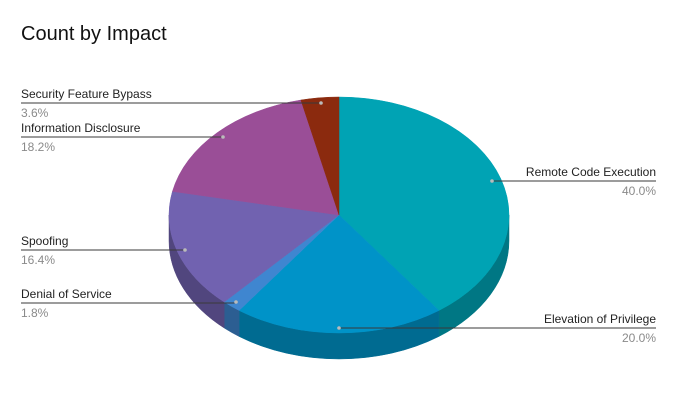 This screenshot has width=678, height=419. What do you see at coordinates (223, 137) in the screenshot?
I see `leader-dot-information-disclosure` at bounding box center [223, 137].